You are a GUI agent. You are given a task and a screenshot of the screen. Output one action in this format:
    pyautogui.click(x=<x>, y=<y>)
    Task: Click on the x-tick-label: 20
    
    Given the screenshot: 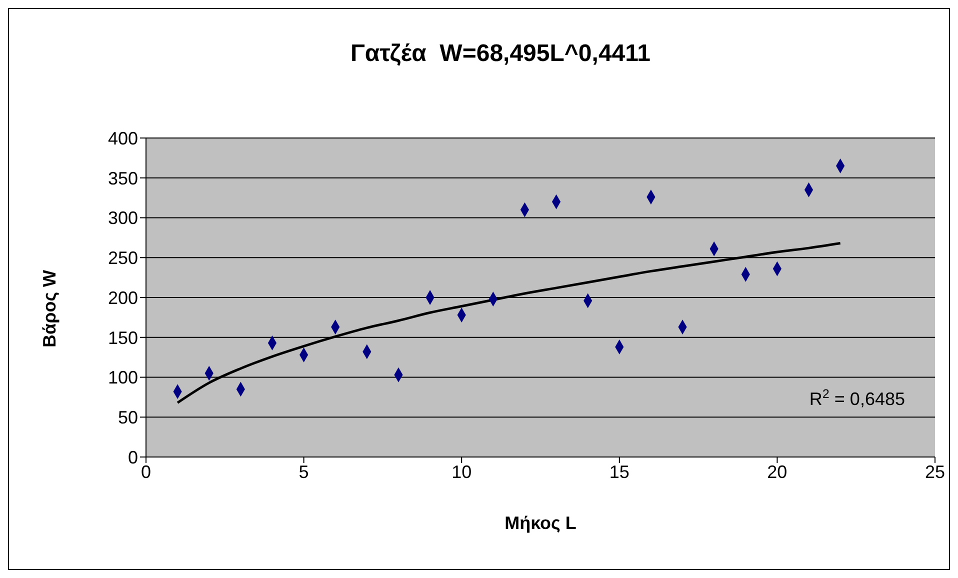 What is the action you would take?
    pyautogui.click(x=777, y=472)
    